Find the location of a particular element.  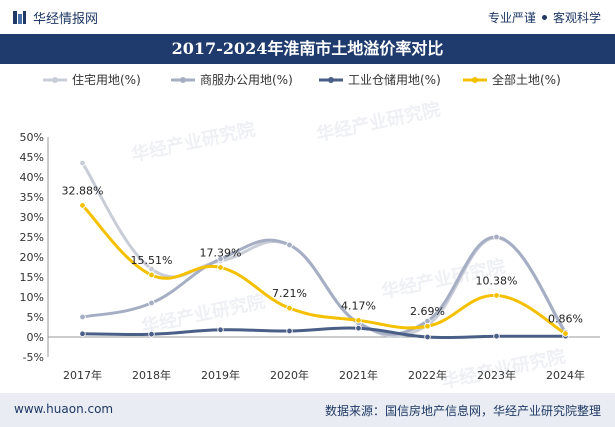

y-tick-label: 5% is located at coordinates (35, 317).